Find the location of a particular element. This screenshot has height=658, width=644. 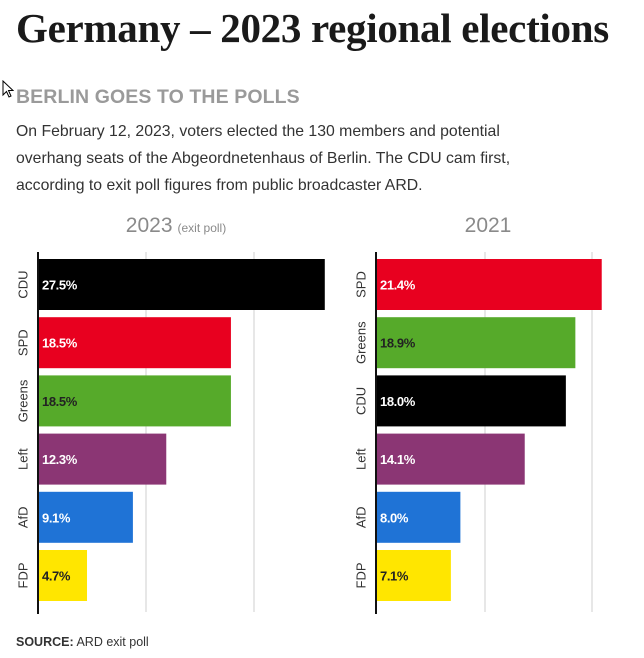

chart-2021-data-label: 7.1% is located at coordinates (394, 576).